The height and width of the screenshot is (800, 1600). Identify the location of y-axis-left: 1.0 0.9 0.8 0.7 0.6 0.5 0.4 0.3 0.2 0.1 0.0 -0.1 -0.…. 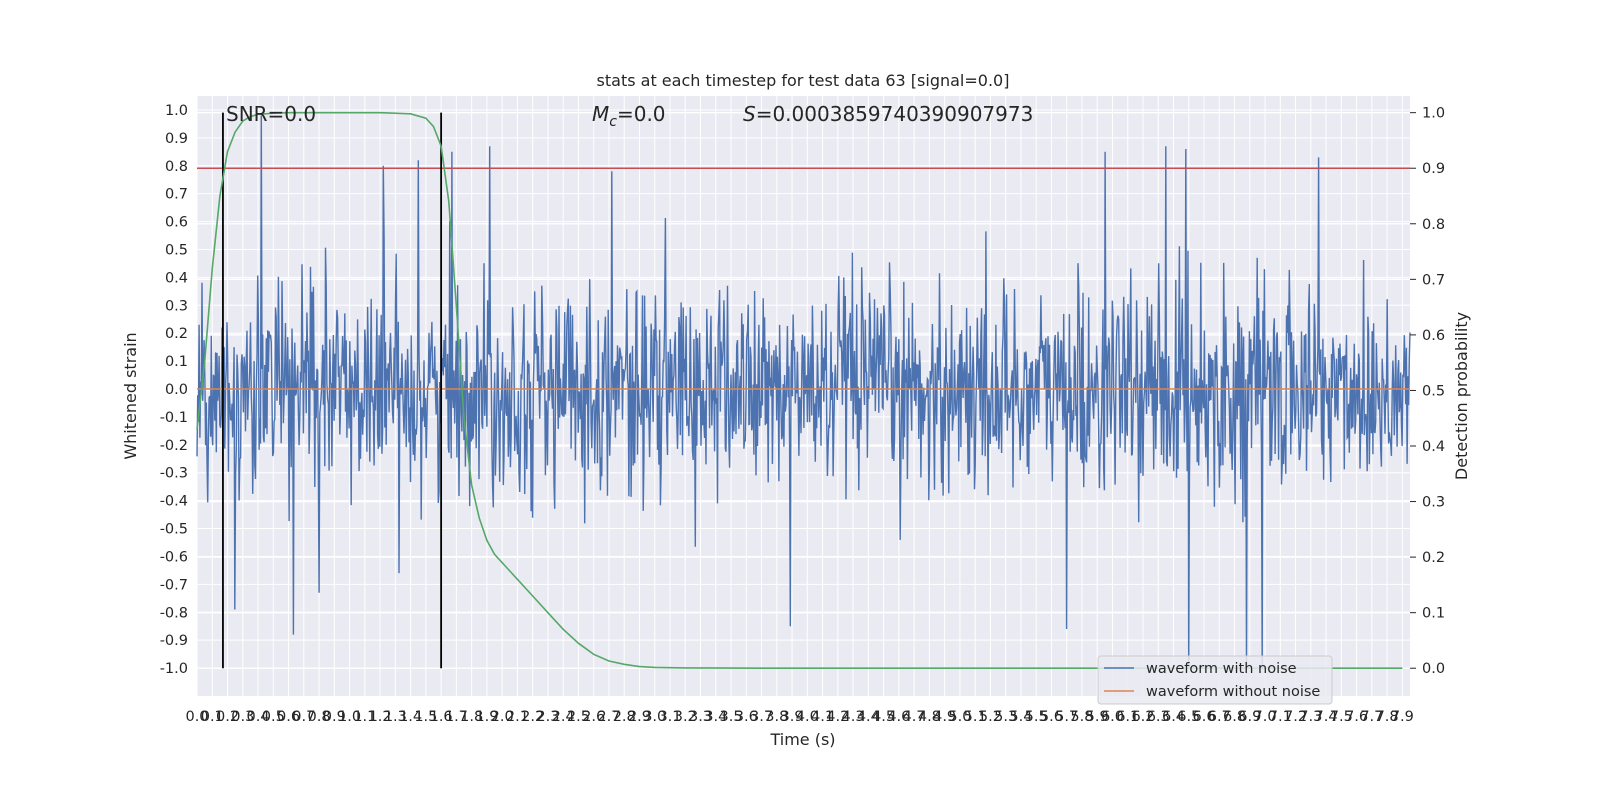
(174, 390).